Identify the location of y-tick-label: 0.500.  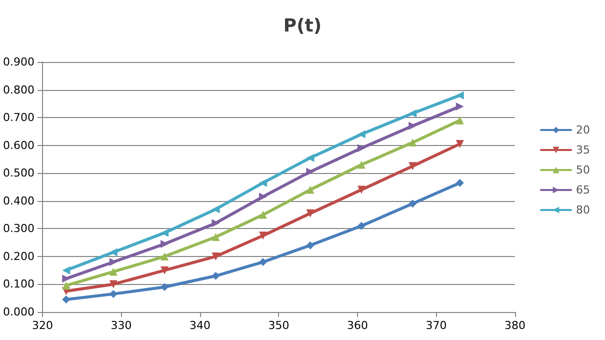
(18, 173).